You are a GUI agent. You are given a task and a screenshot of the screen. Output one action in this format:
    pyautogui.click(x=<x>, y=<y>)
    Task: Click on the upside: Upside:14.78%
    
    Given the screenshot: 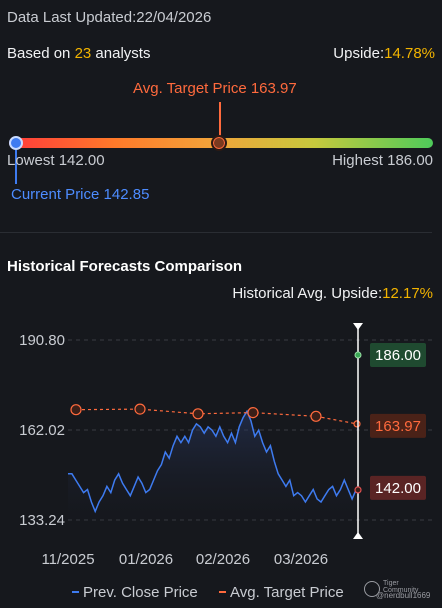 What is the action you would take?
    pyautogui.click(x=384, y=53)
    